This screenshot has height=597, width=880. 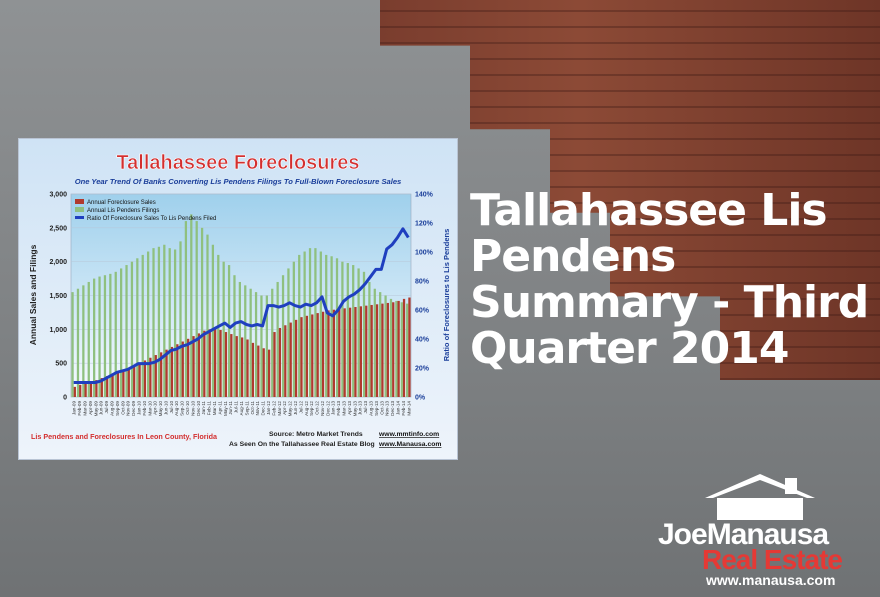 What do you see at coordinates (268, 408) in the screenshot?
I see `x-tick-label: Jan-12` at bounding box center [268, 408].